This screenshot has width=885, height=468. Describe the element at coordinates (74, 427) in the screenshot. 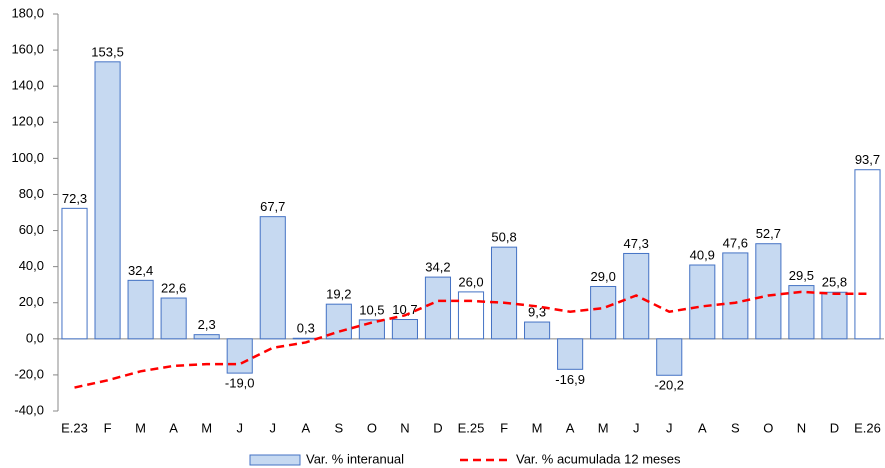

I see `x-tick-label: E.23` at that location.